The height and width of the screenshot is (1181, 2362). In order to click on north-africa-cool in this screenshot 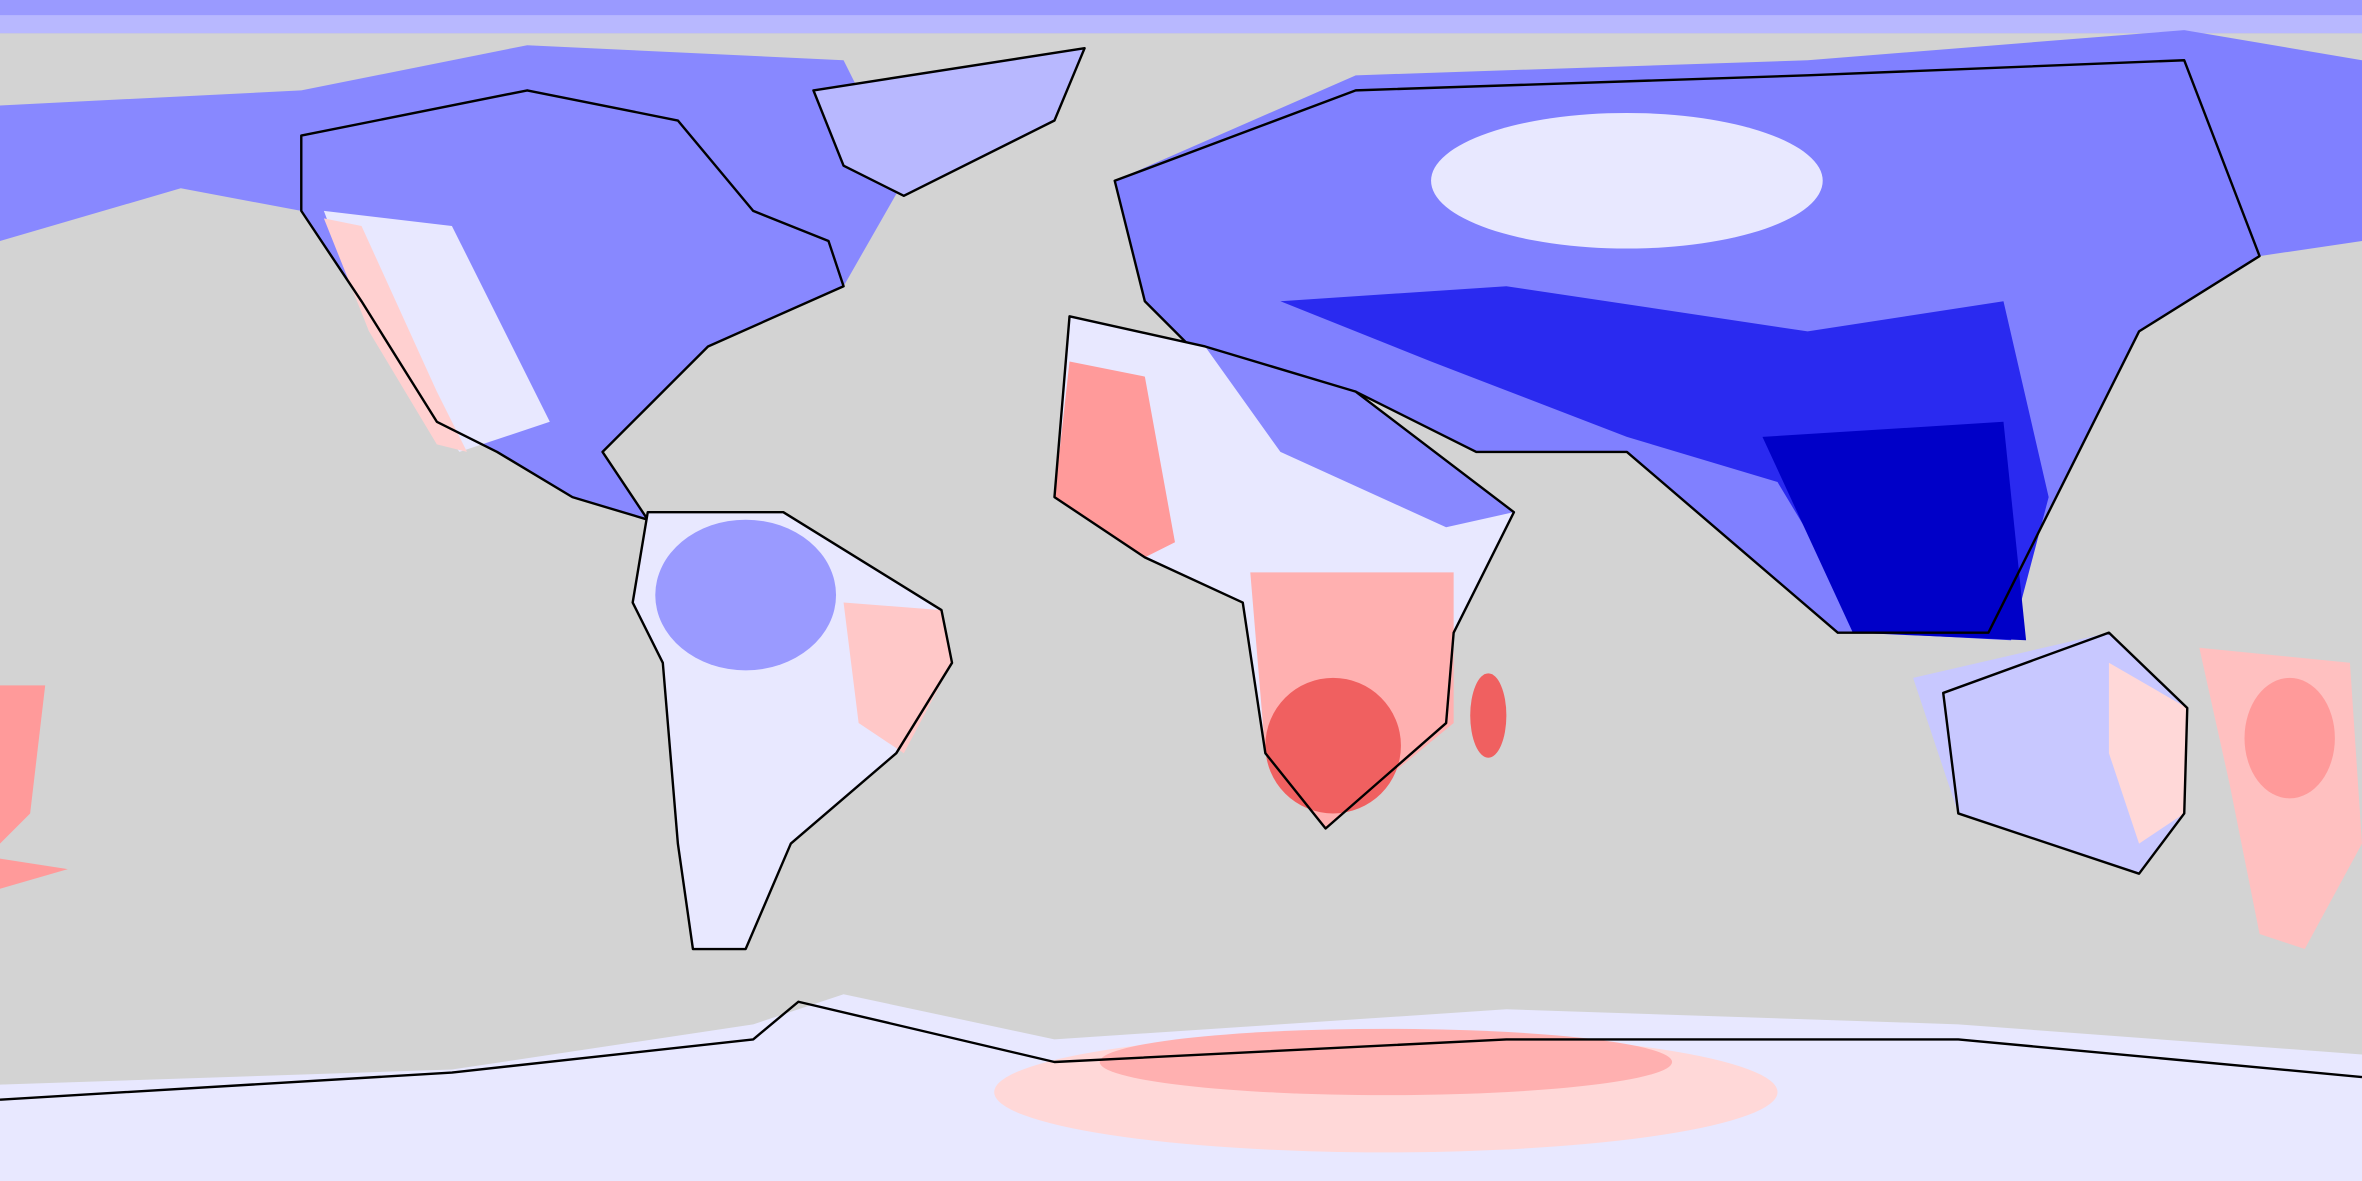, I will do `click(1359, 437)`.